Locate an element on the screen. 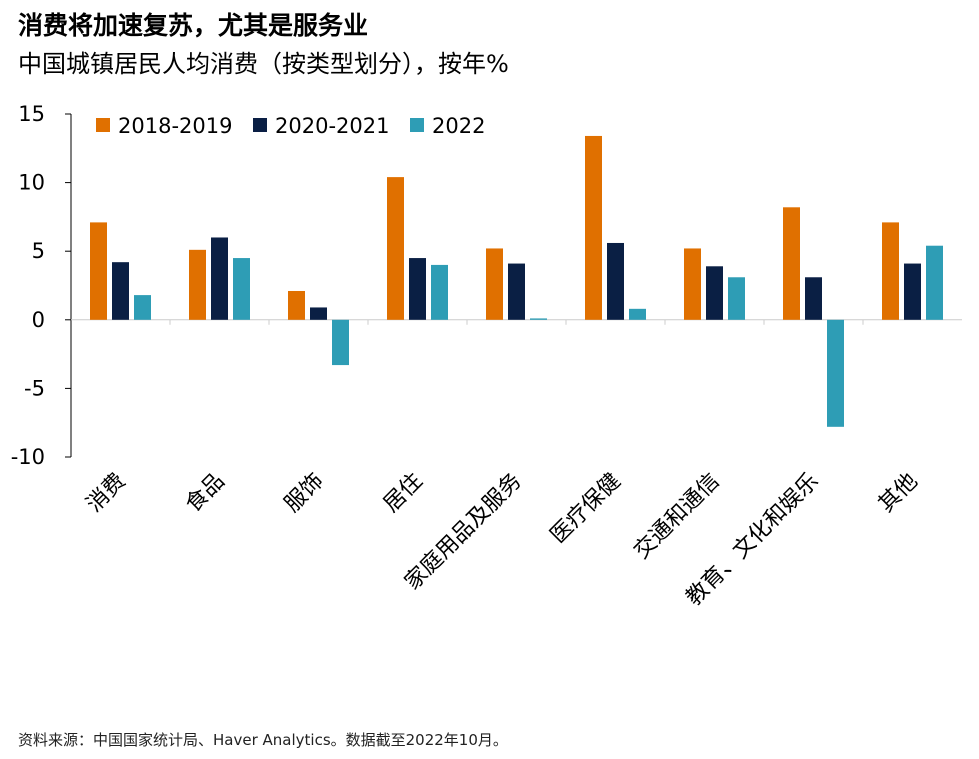 The height and width of the screenshot is (759, 979). x-tick-label: 食品 is located at coordinates (205, 493).